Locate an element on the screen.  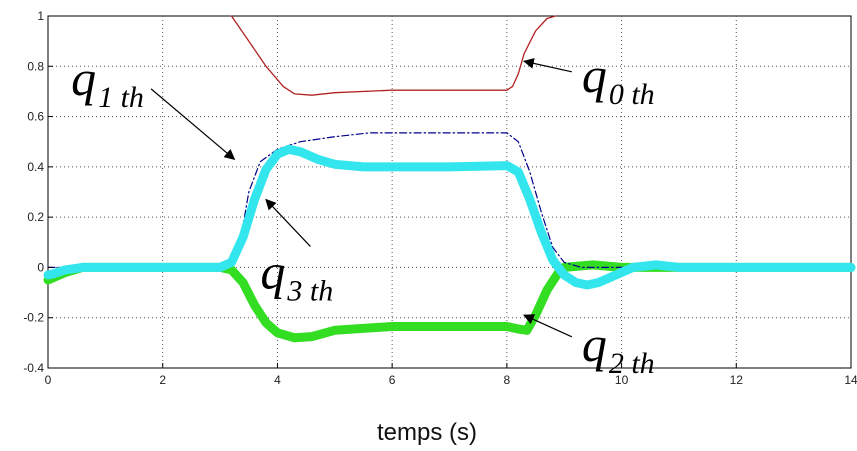
y-tick-label: 0.8 is located at coordinates (35, 66).